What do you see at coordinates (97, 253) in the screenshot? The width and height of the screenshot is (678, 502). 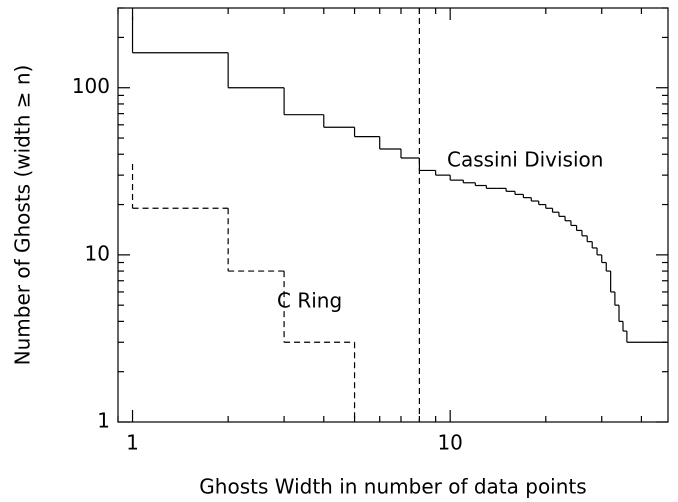 I see `y-tick-label: 10` at bounding box center [97, 253].